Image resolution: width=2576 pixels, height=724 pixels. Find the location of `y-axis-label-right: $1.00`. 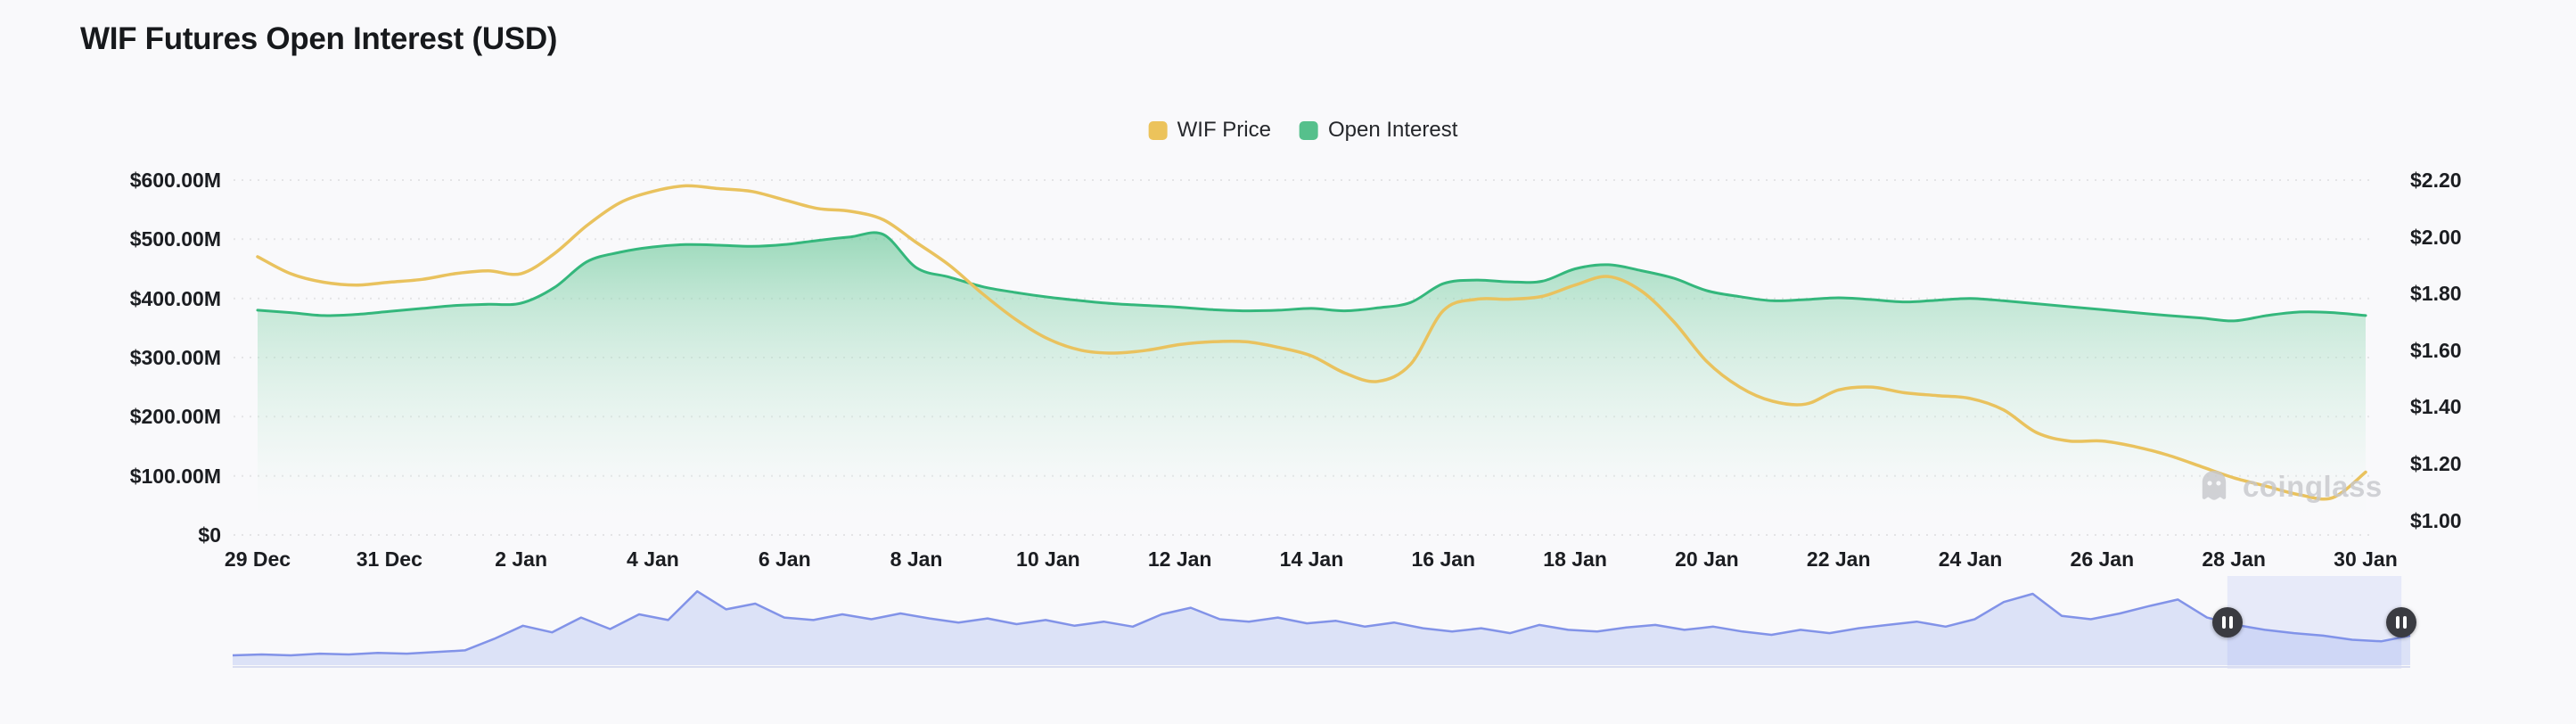

y-axis-label-right: $1.00 is located at coordinates (2436, 520).